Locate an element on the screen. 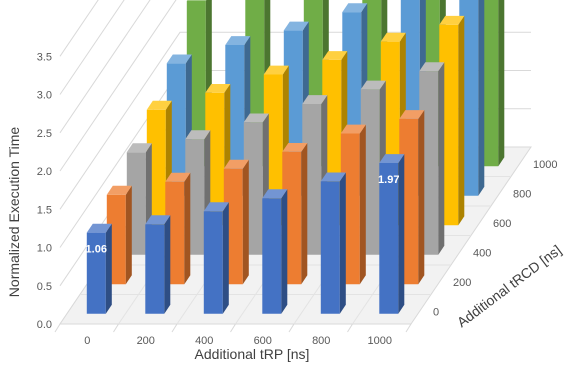 The height and width of the screenshot is (370, 565). z-tick-label: 600 is located at coordinates (502, 224).